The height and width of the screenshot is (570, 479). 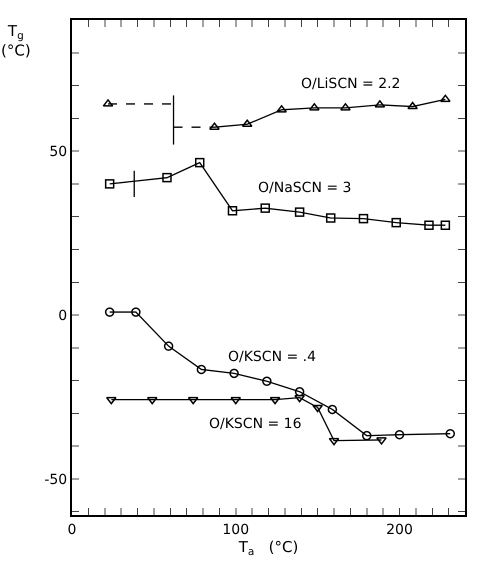 I want to click on text: T$_{a}$ (°C), so click(x=268, y=548).